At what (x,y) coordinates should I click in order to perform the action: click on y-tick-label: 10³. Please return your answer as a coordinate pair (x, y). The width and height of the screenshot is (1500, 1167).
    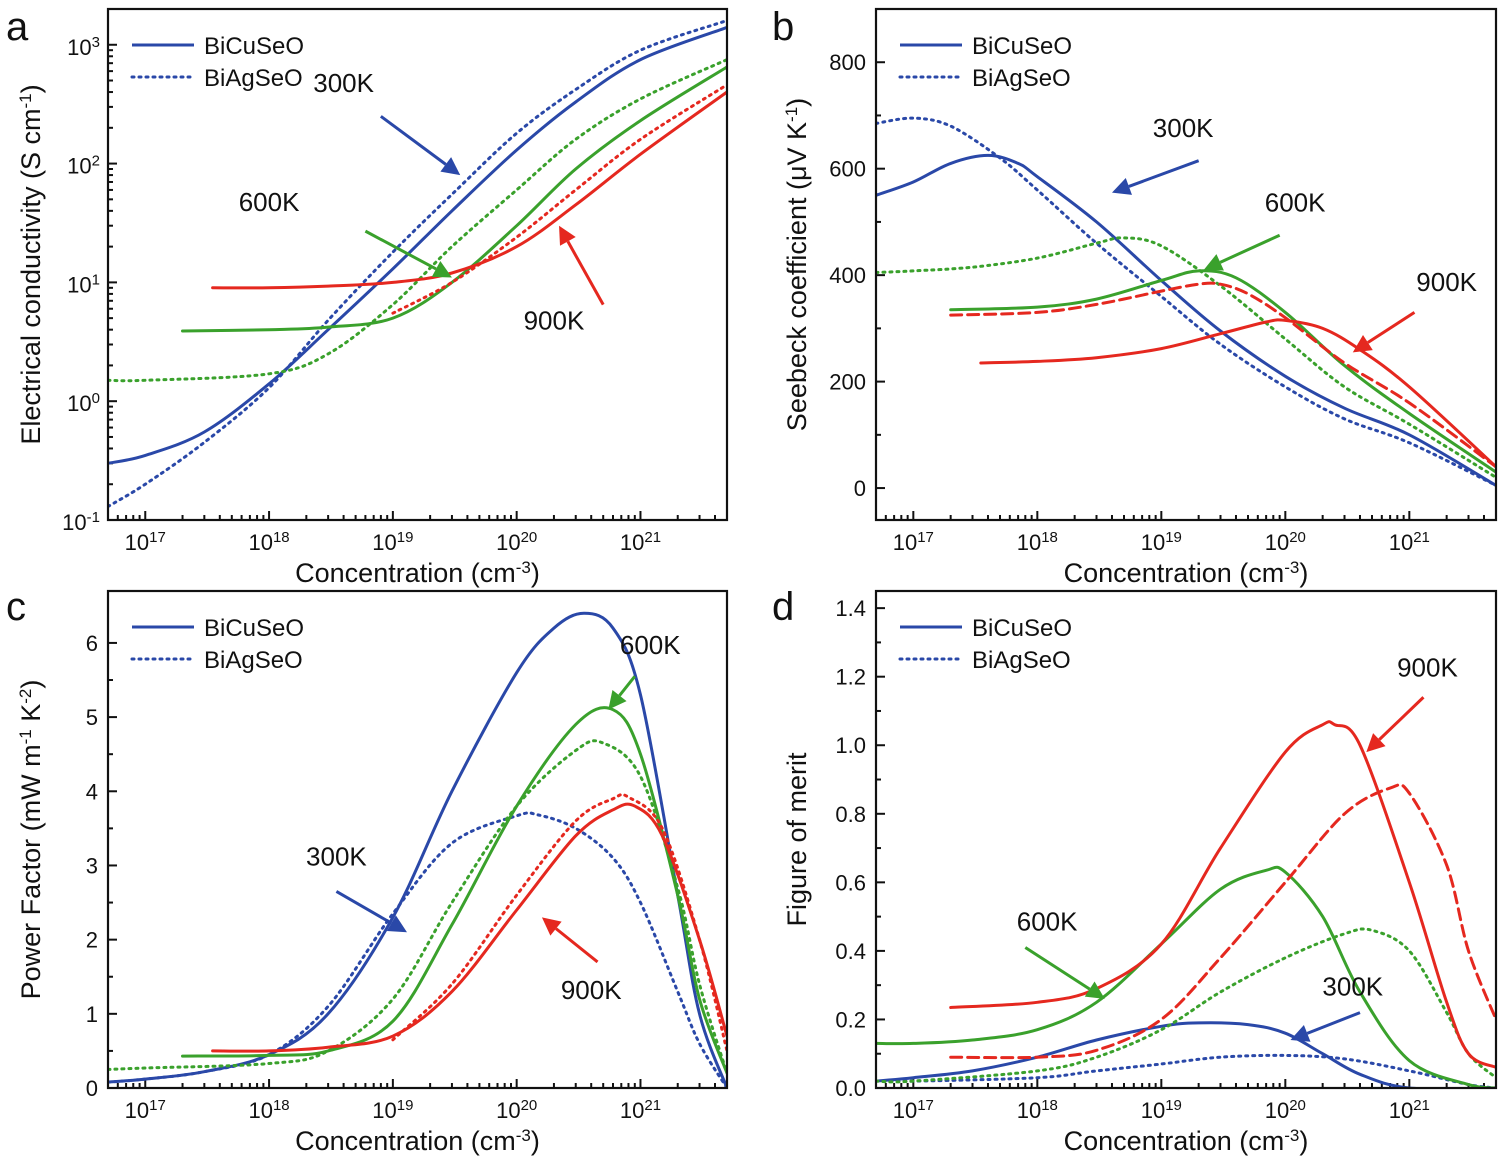
    Looking at the image, I should click on (83, 46).